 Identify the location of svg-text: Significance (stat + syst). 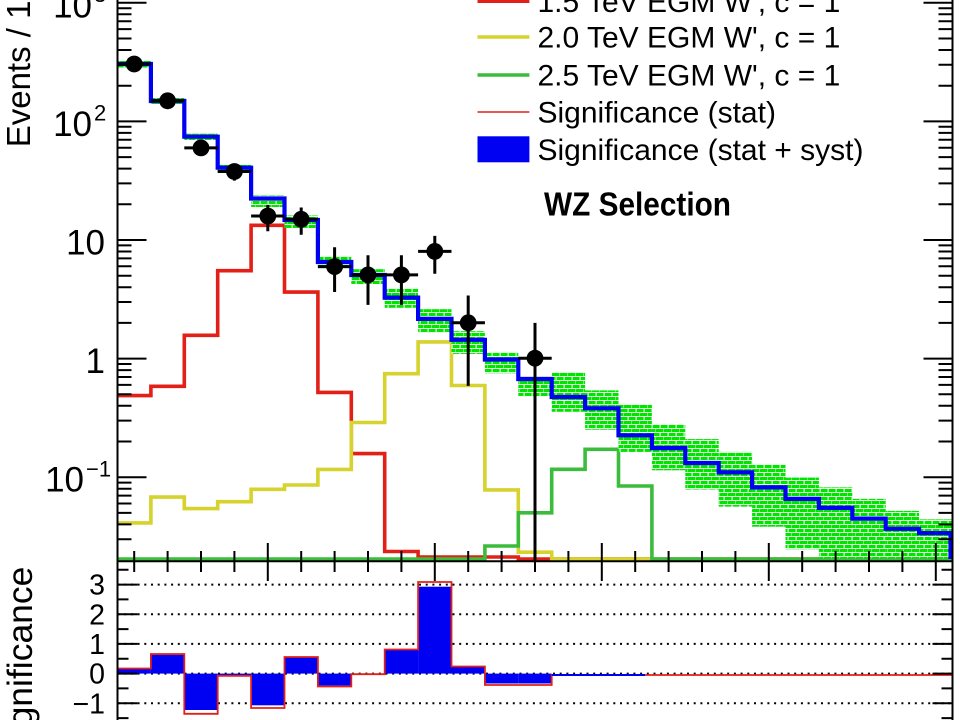
(701, 150).